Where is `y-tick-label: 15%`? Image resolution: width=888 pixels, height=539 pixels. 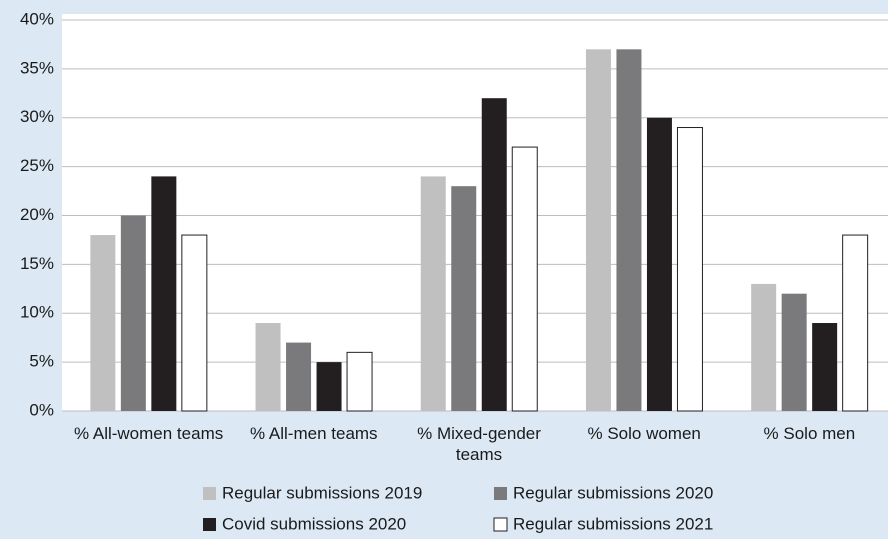
y-tick-label: 15% is located at coordinates (37, 263).